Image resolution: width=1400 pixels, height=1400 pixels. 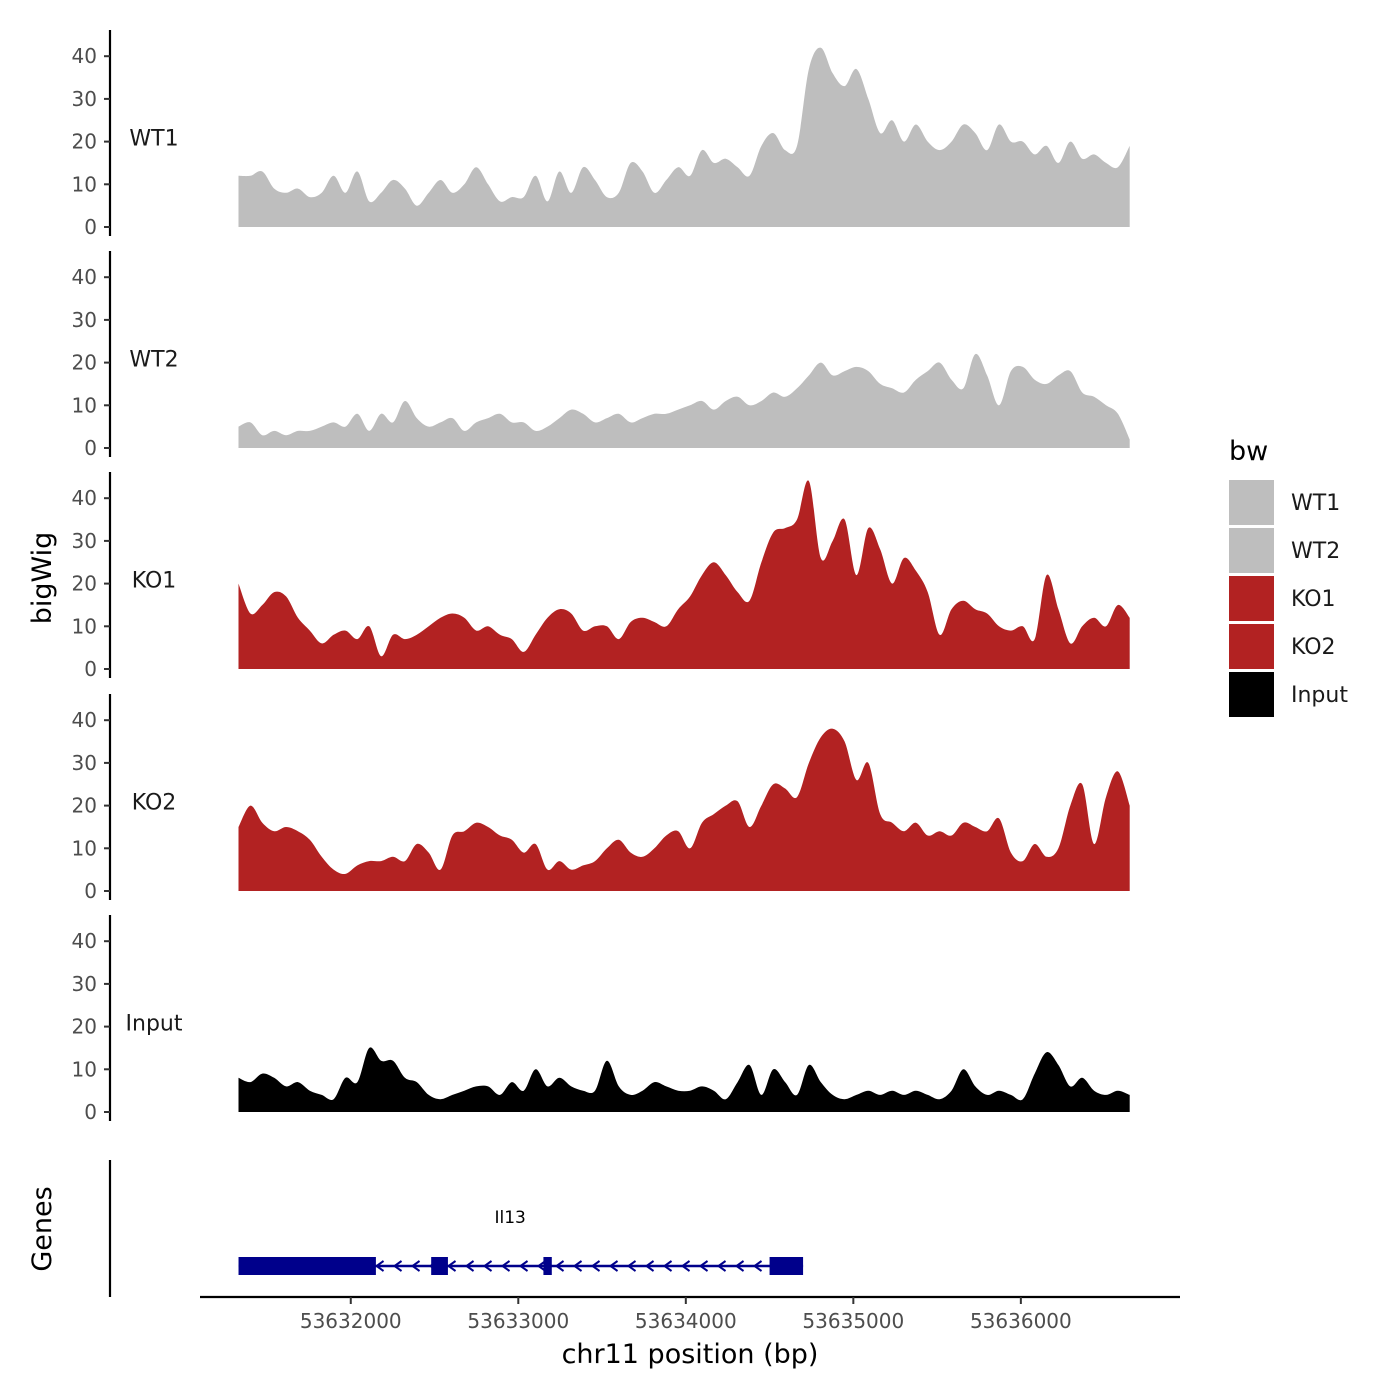 I want to click on legend-swatch-wt2, so click(x=1251, y=550).